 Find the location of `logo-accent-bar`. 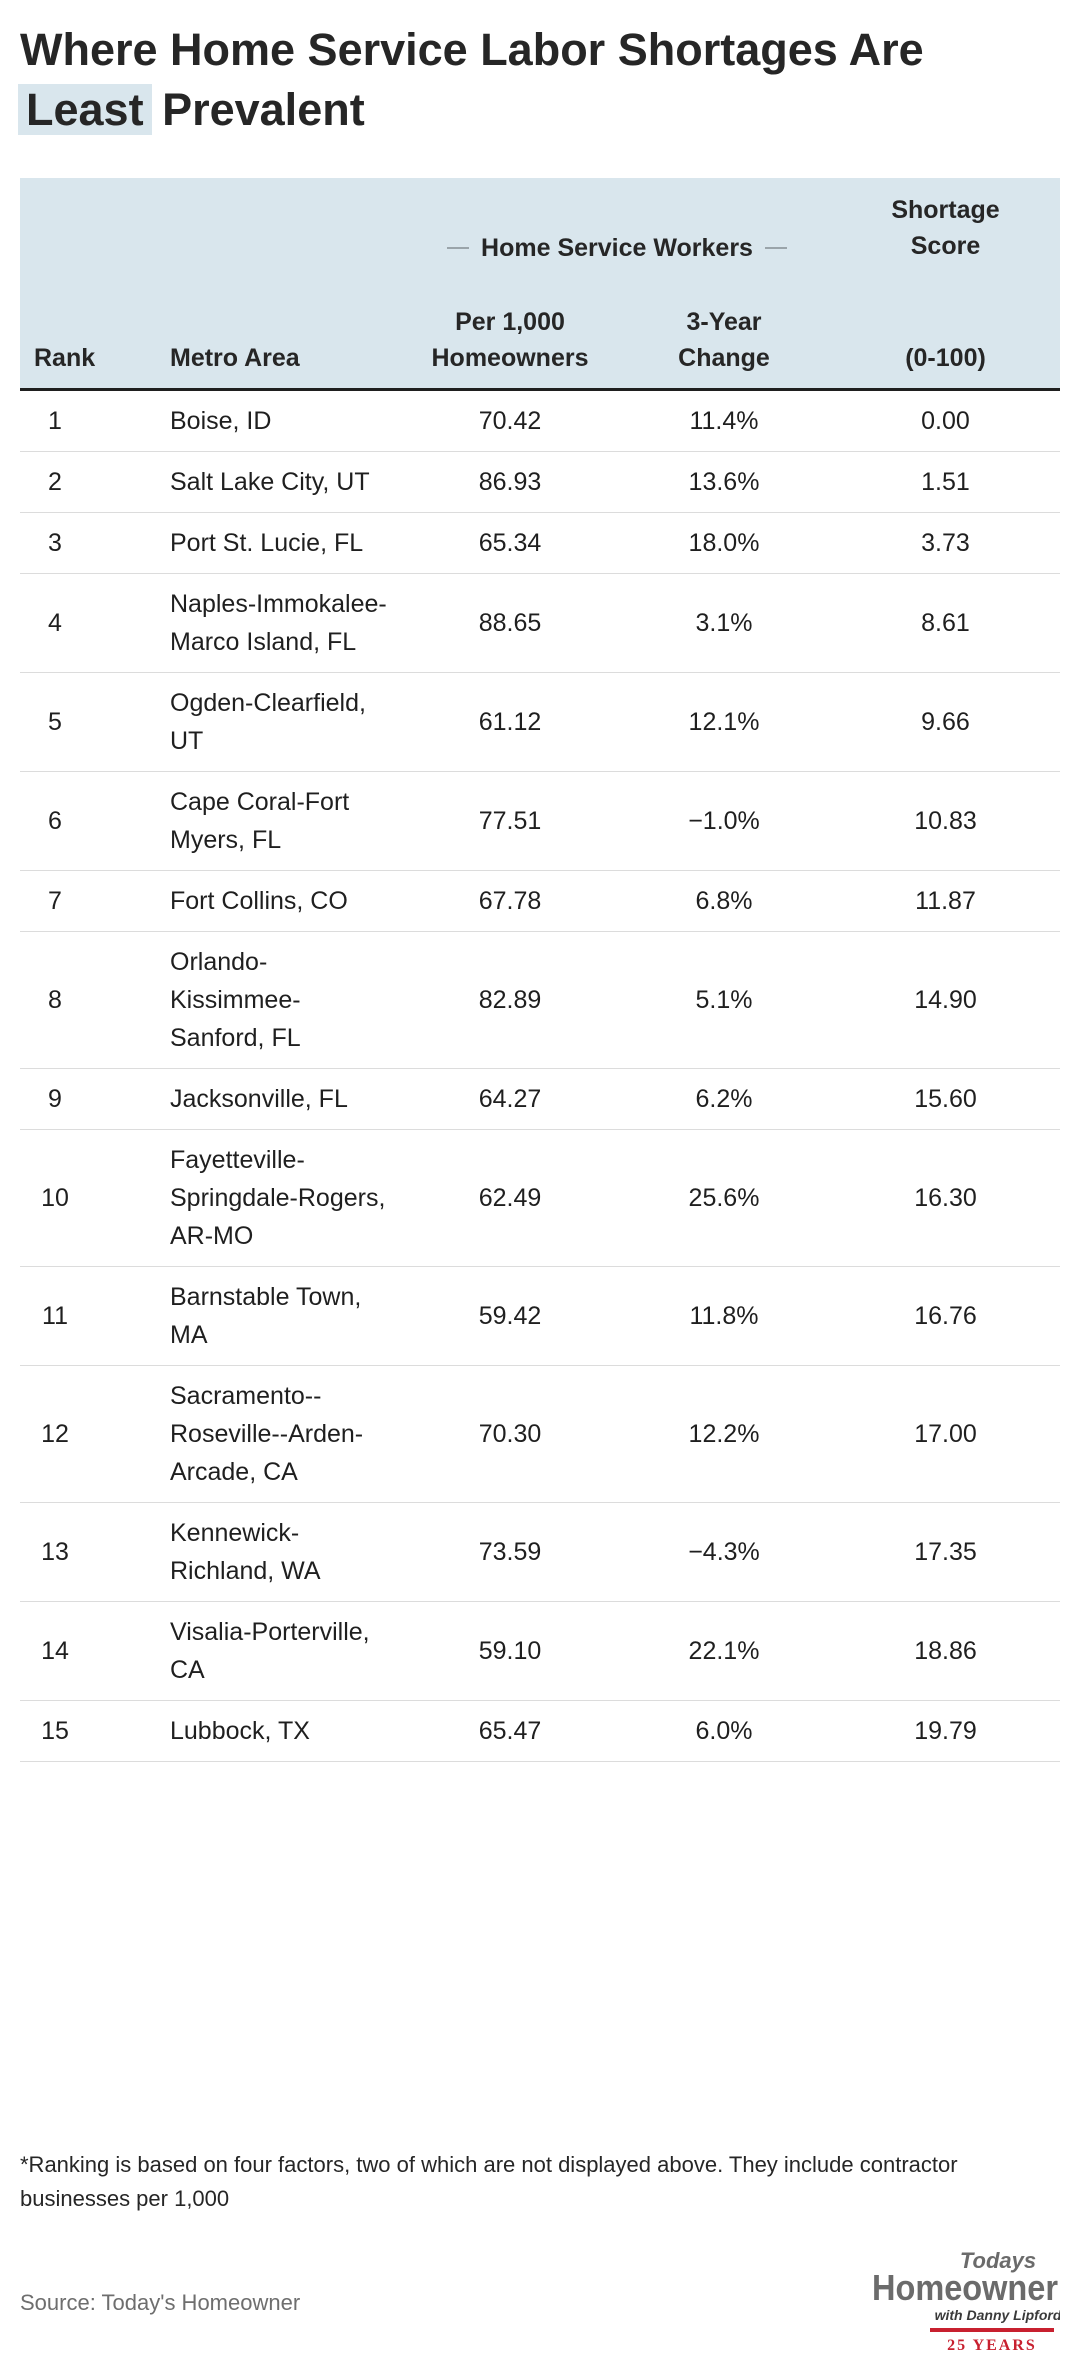

logo-accent-bar is located at coordinates (992, 2330).